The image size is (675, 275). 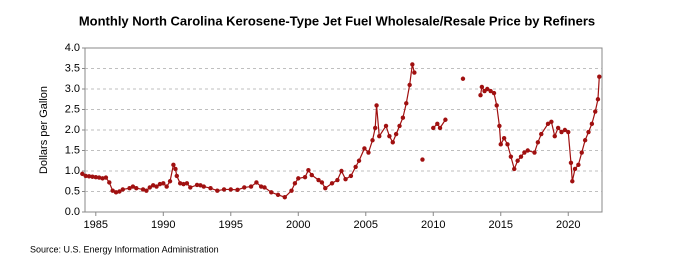 What do you see at coordinates (72, 48) in the screenshot?
I see `y-tick-label: 4.0` at bounding box center [72, 48].